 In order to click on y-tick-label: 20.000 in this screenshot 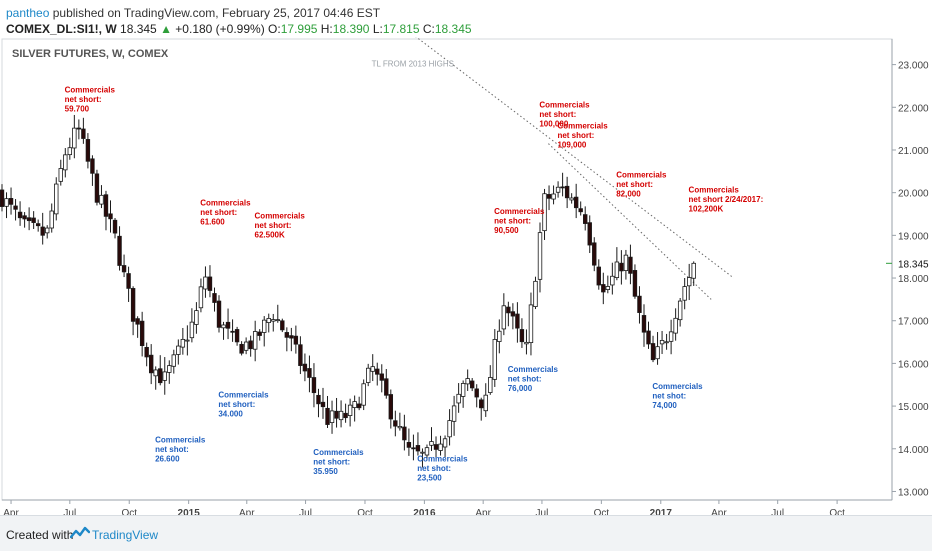, I will do `click(913, 194)`.